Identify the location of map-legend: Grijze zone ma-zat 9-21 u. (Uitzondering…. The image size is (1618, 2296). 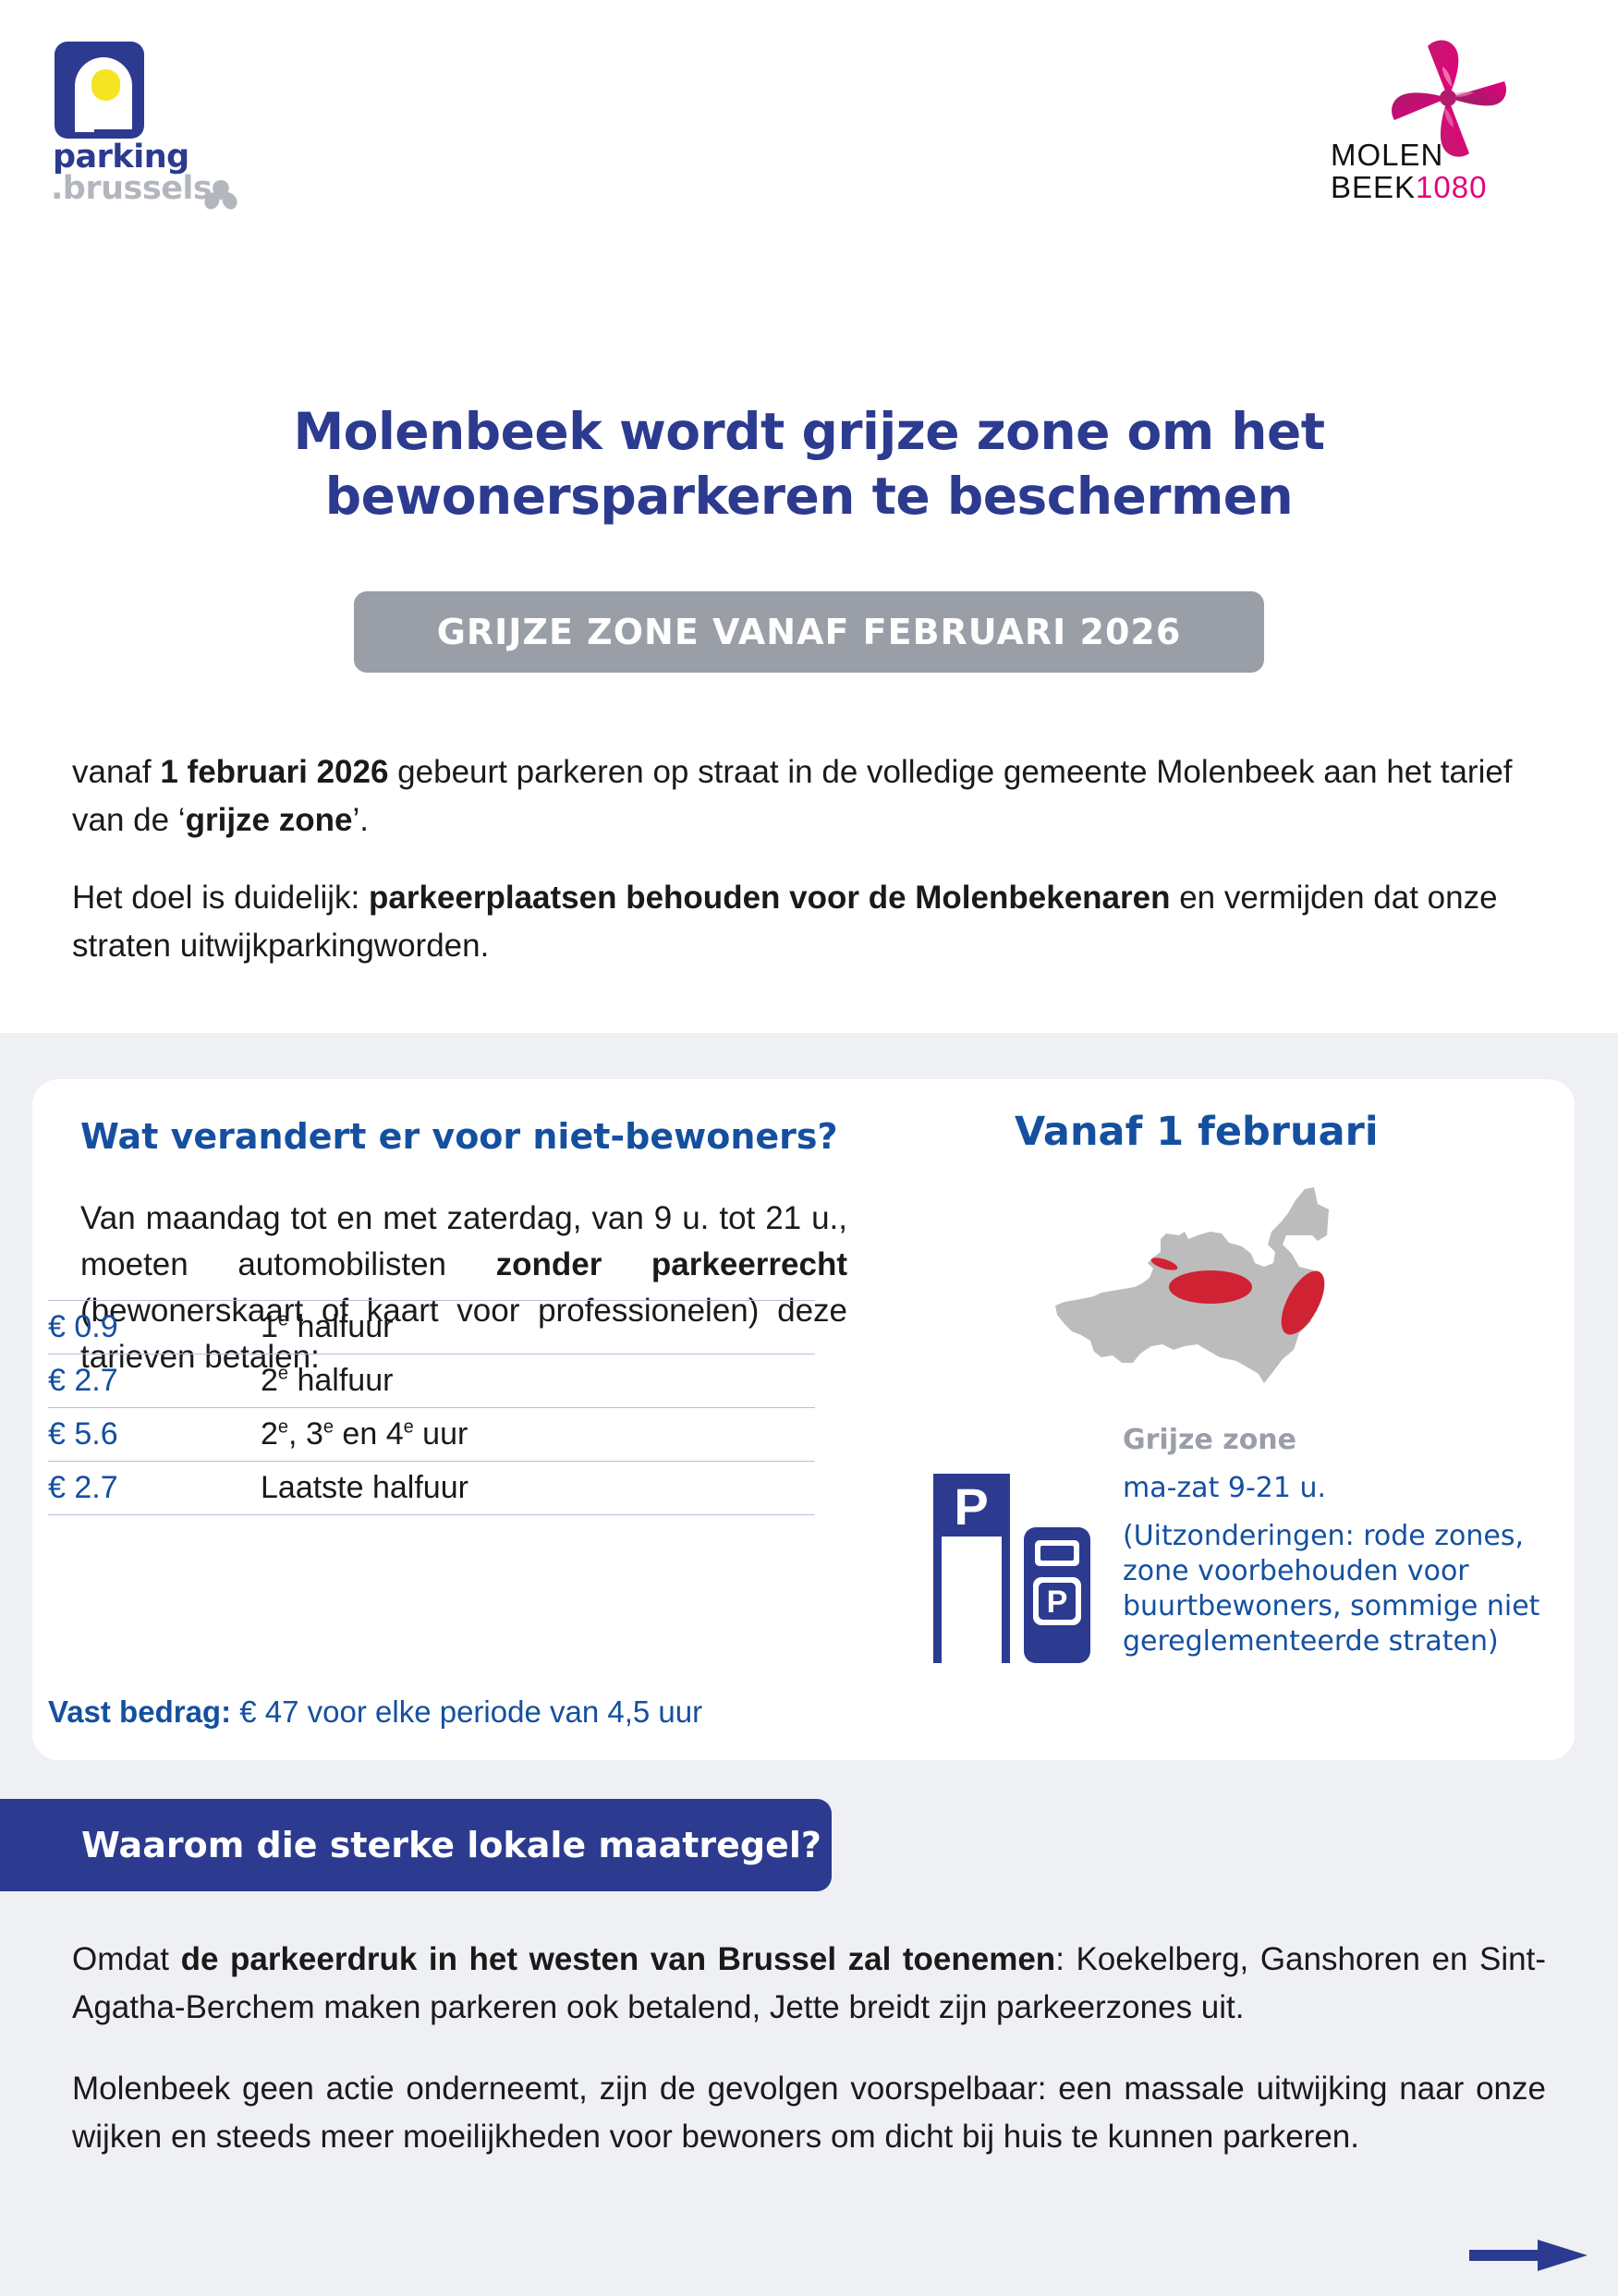
(1335, 1541).